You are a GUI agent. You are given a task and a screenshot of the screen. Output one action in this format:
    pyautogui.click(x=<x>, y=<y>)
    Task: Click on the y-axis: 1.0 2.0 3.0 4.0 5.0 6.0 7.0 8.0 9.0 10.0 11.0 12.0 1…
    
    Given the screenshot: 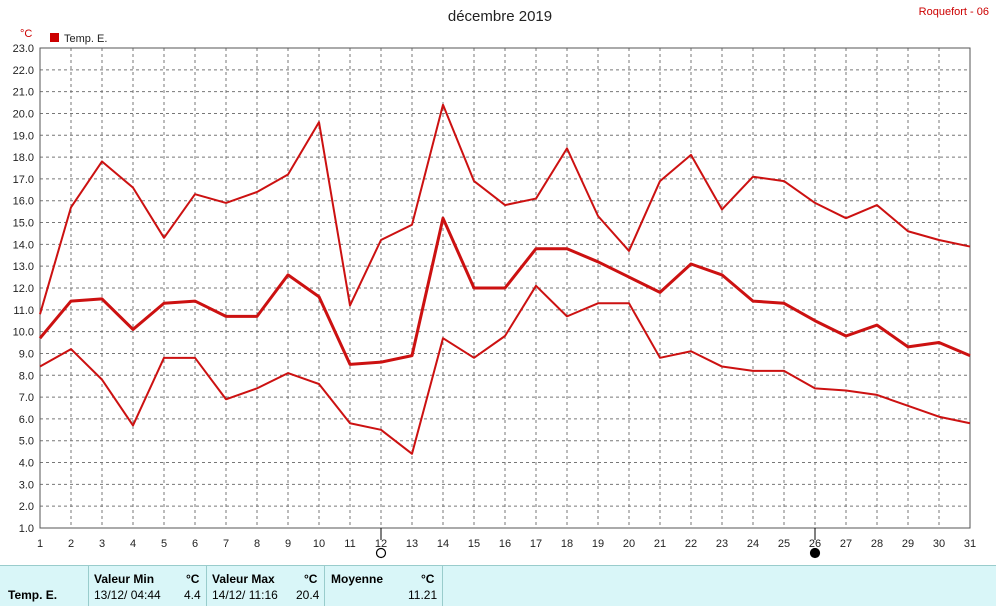 What is the action you would take?
    pyautogui.click(x=23, y=289)
    